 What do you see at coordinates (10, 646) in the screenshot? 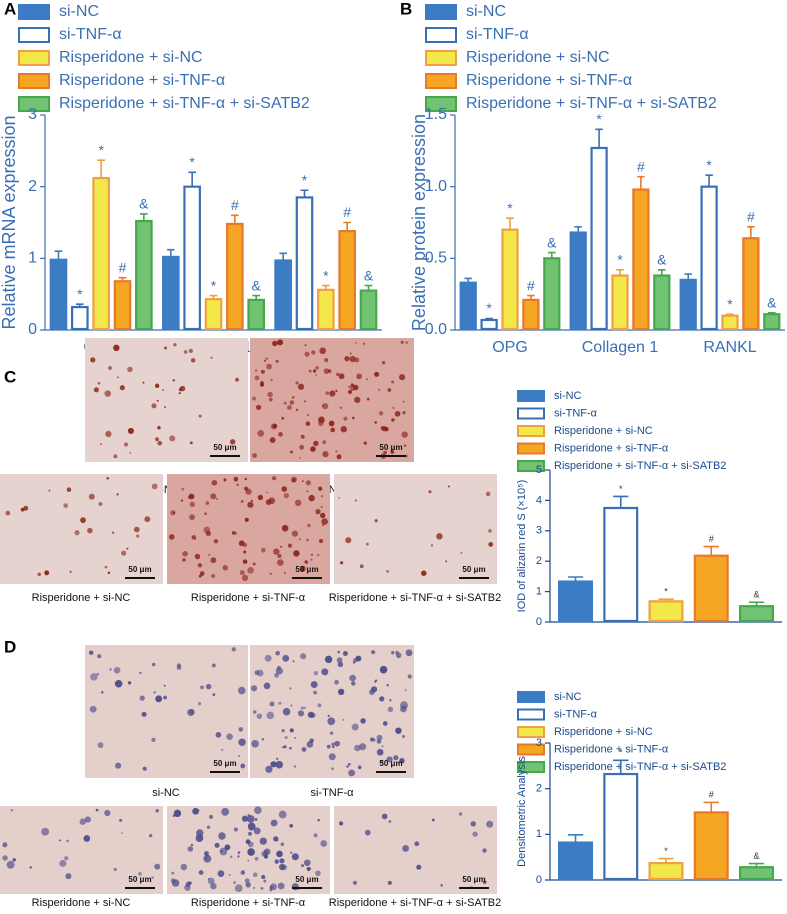
I see `panel-label: D` at bounding box center [10, 646].